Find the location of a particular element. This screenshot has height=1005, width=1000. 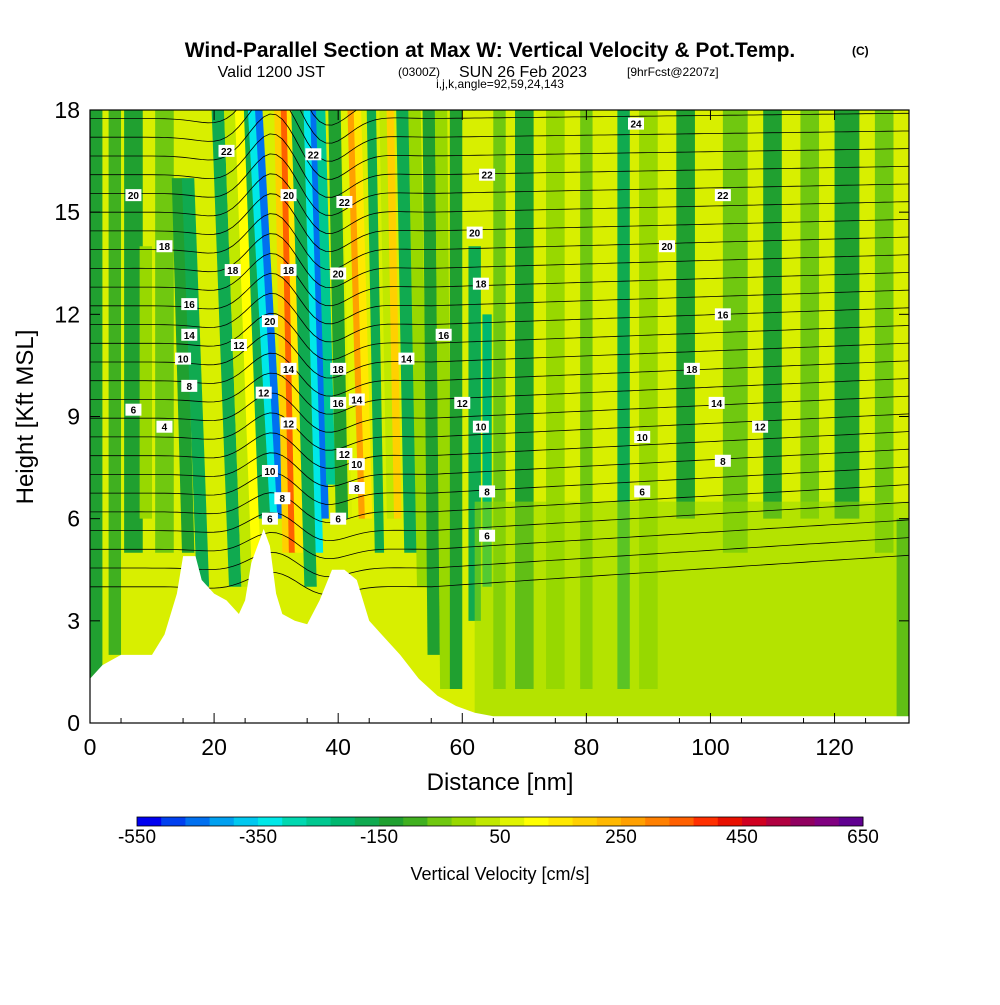

x-tick-label: 60 is located at coordinates (462, 747).